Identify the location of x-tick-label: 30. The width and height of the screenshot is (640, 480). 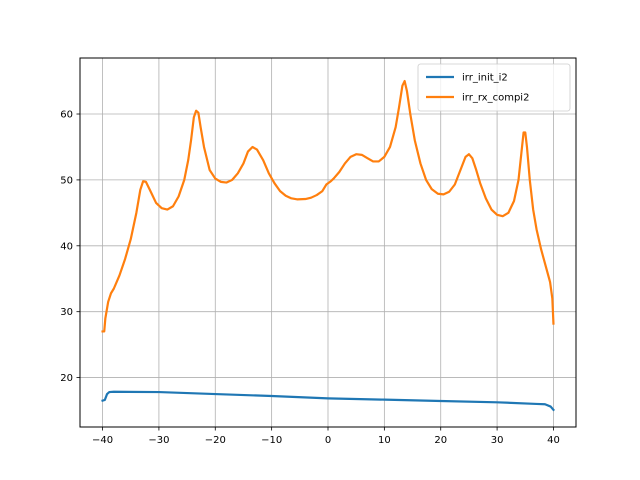
(497, 440).